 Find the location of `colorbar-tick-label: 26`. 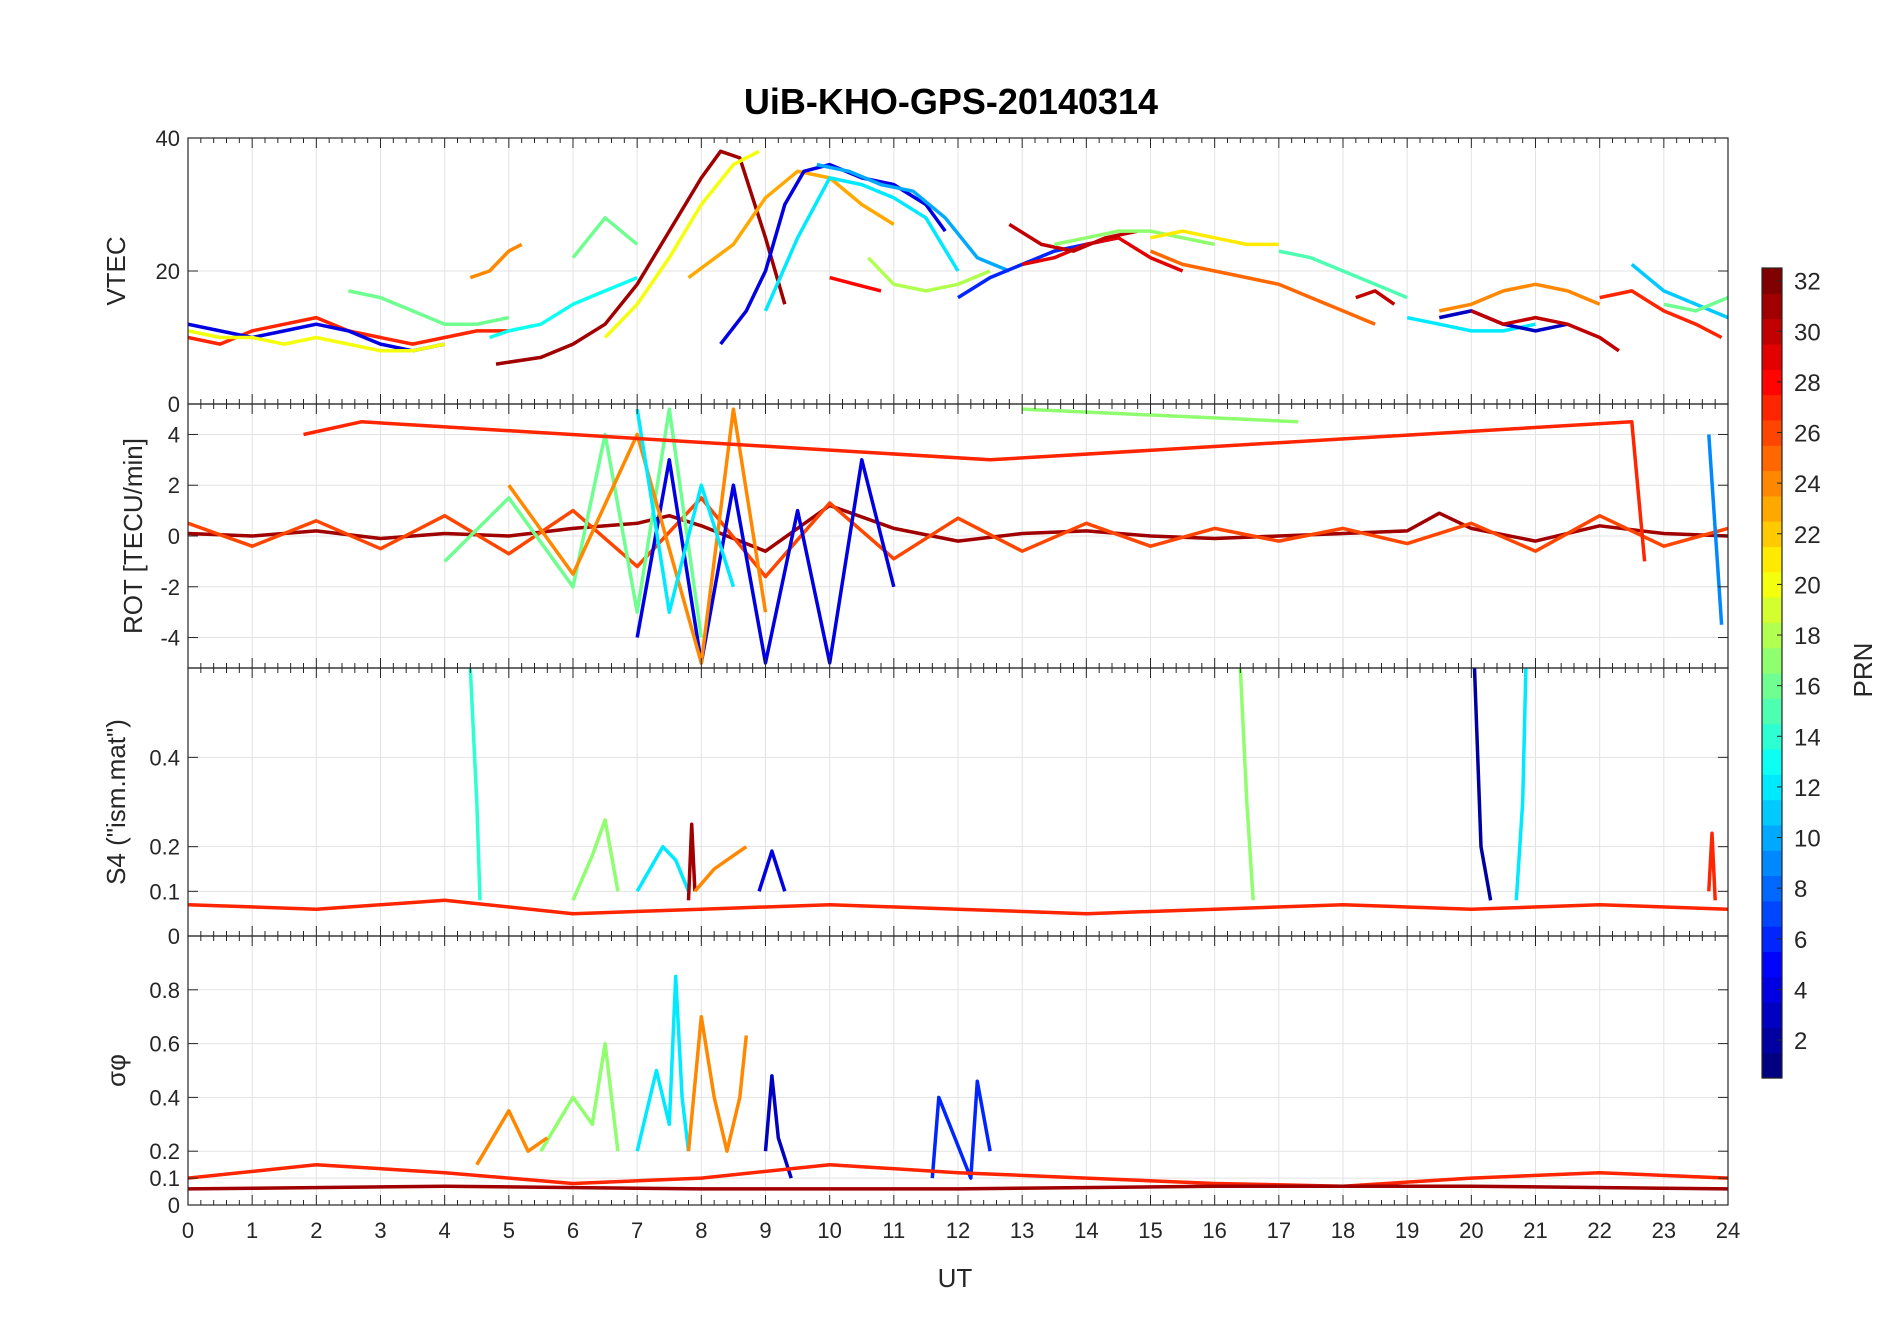

colorbar-tick-label: 26 is located at coordinates (1807, 434).